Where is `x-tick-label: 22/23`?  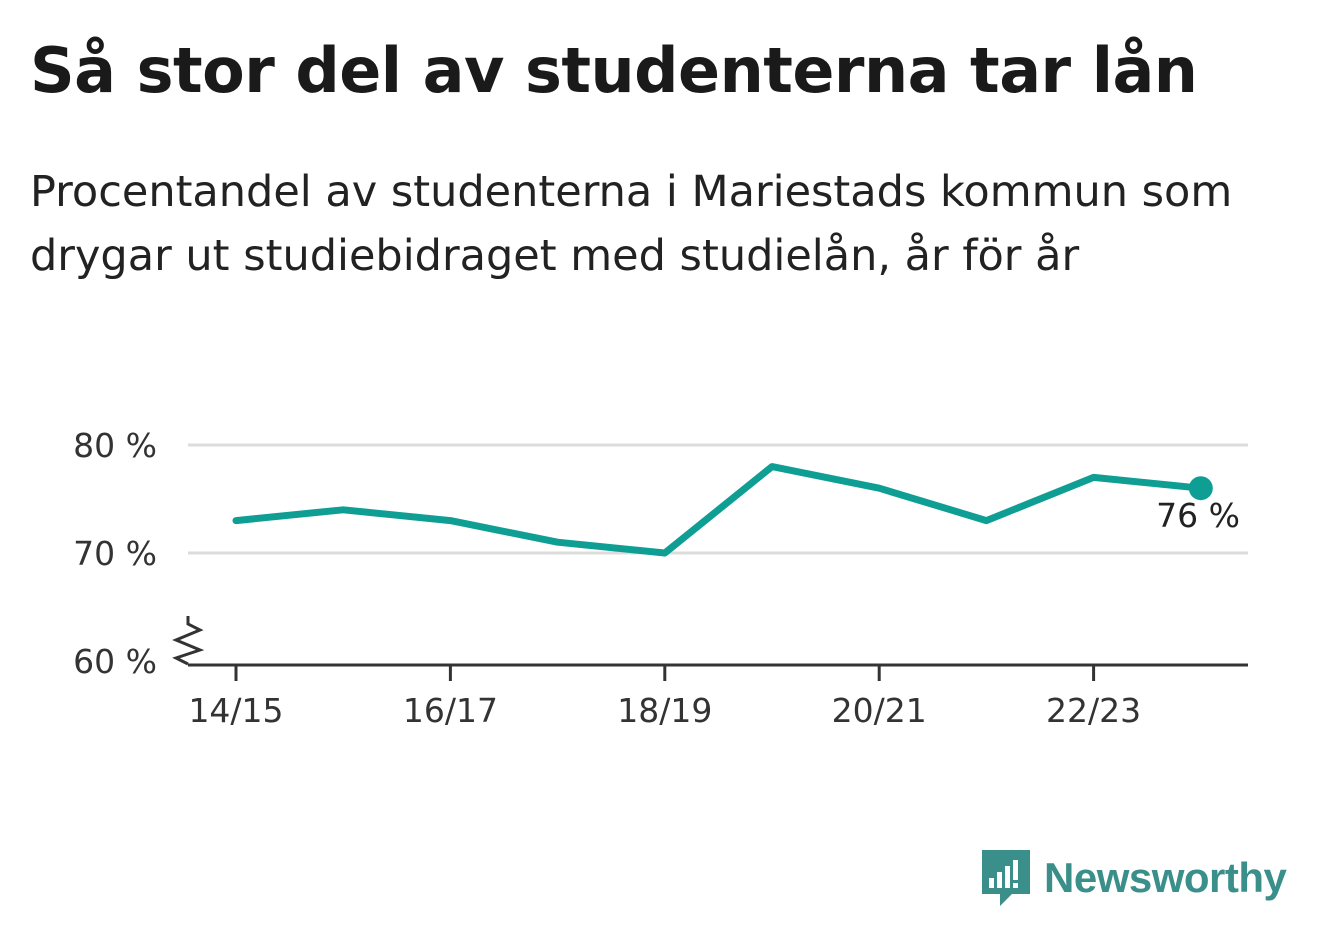
x-tick-label: 22/23 is located at coordinates (1093, 710).